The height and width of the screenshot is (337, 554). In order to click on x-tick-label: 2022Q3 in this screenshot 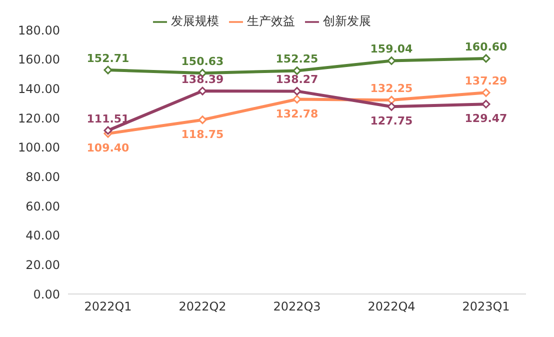, I will do `click(297, 307)`.